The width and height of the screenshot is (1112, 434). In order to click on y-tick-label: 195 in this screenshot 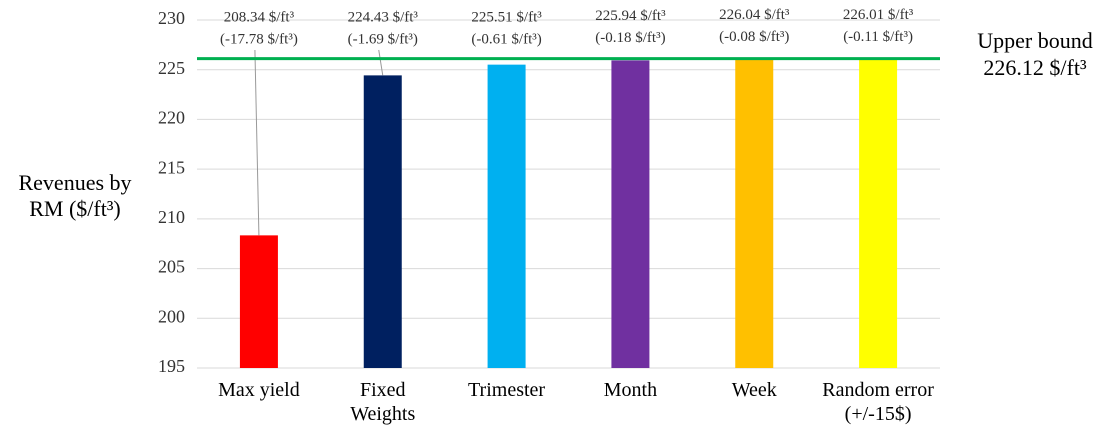, I will do `click(171, 366)`.